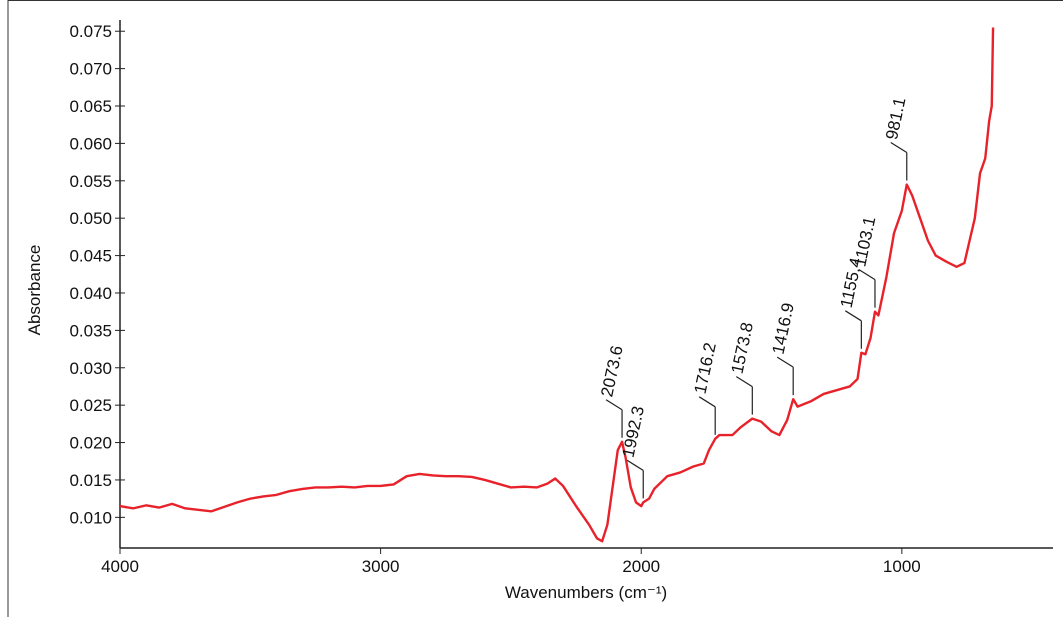 The height and width of the screenshot is (622, 1063). I want to click on y-tick-label: 0.065, so click(90, 106).